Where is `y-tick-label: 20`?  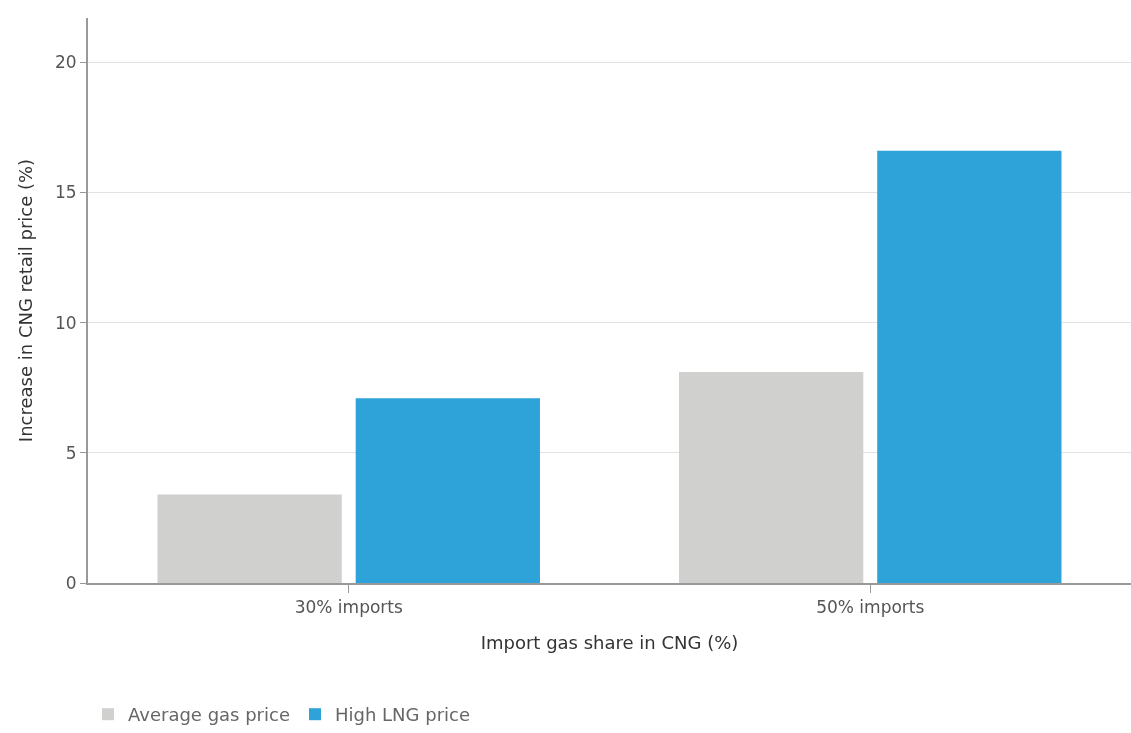 y-tick-label: 20 is located at coordinates (65, 62).